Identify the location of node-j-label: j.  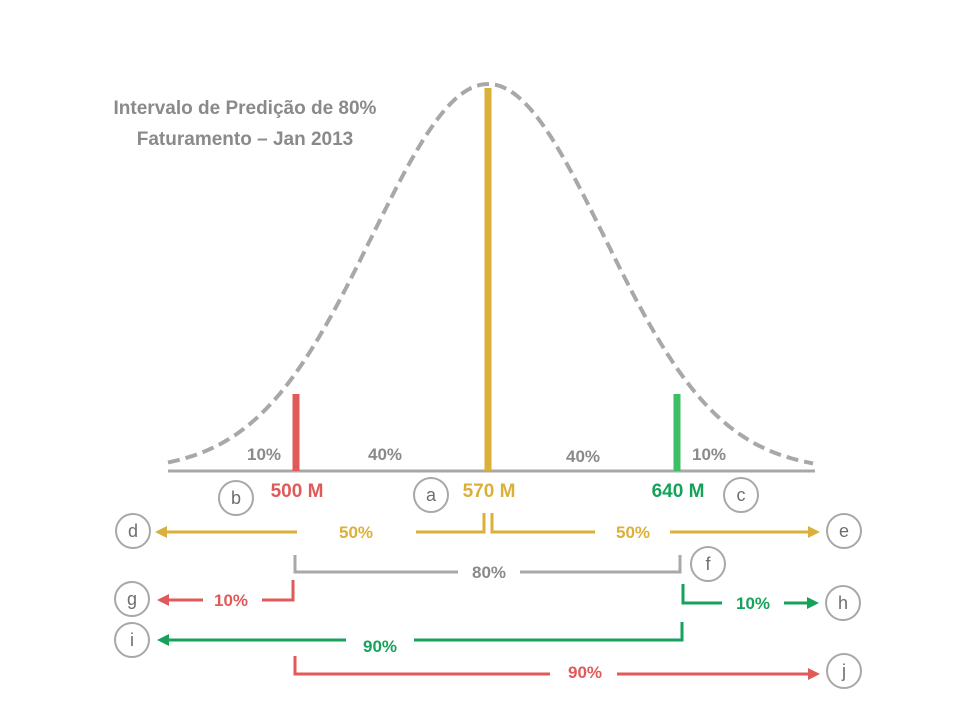
(843, 671).